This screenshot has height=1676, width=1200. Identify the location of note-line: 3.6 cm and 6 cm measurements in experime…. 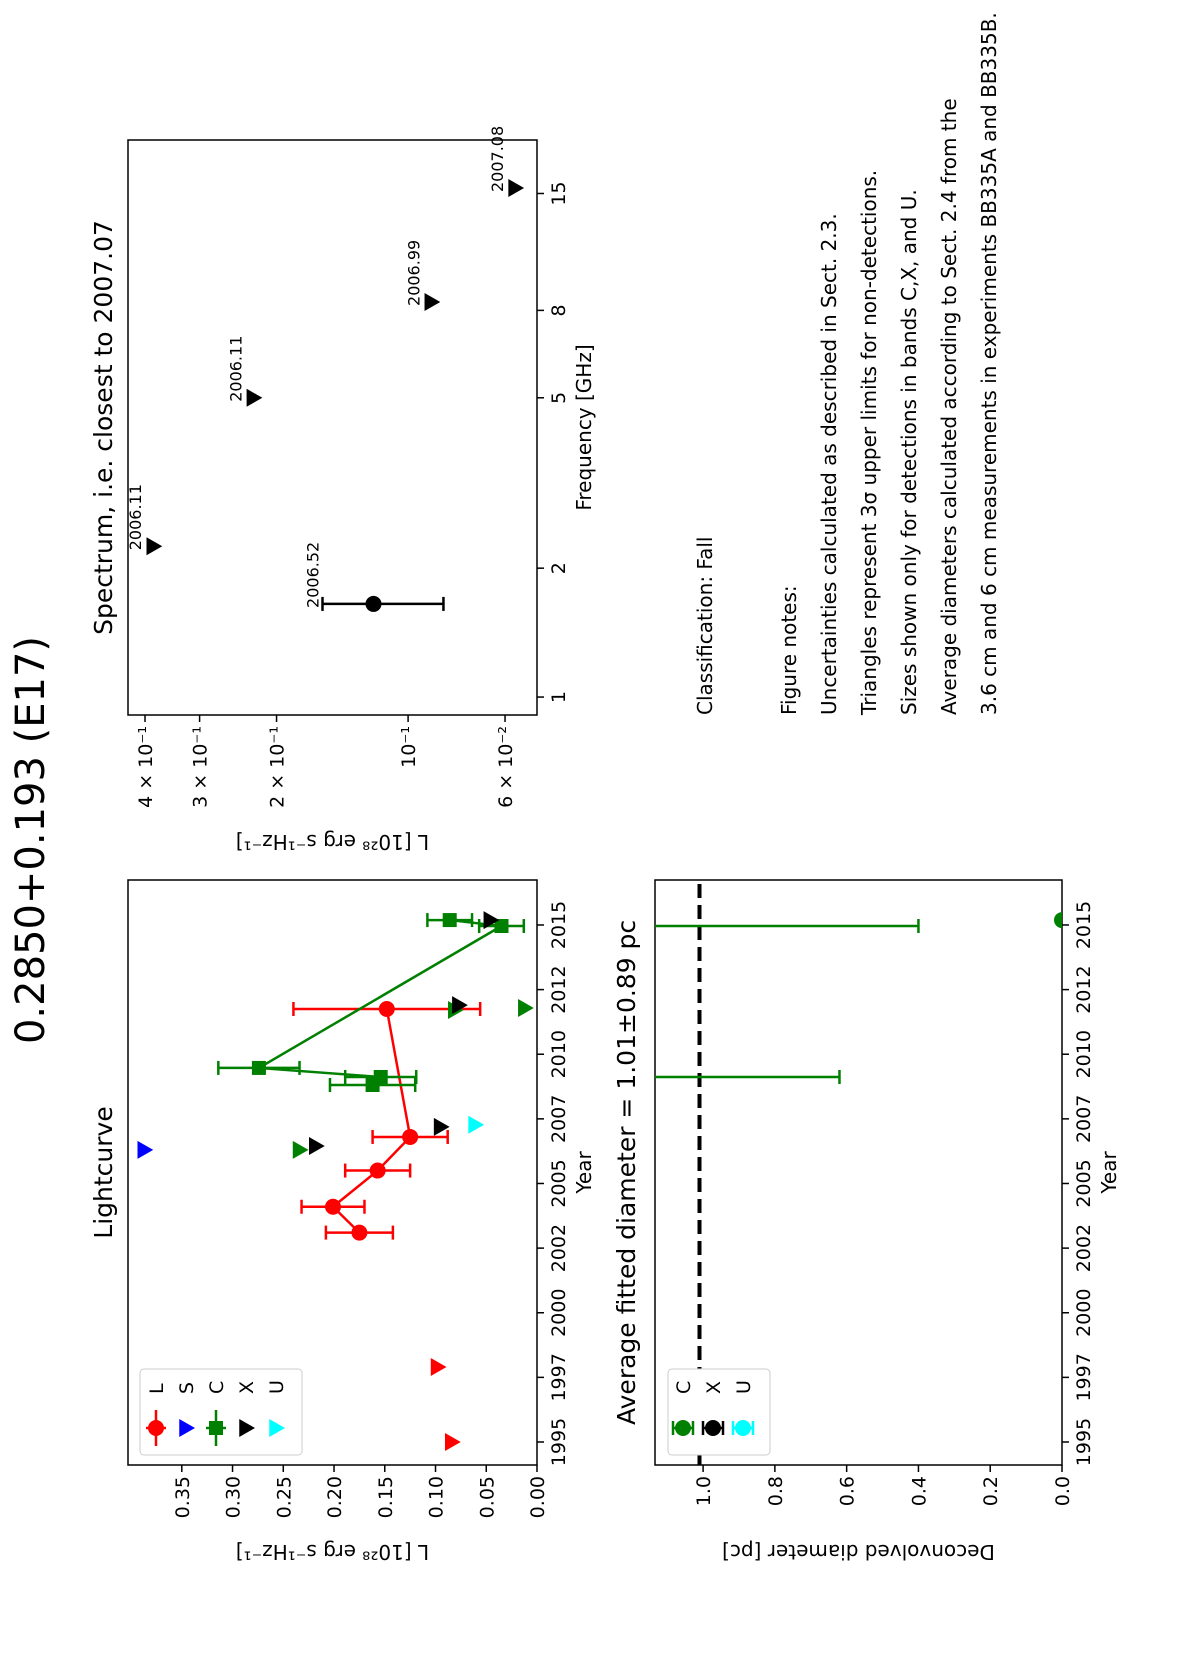
(989, 363).